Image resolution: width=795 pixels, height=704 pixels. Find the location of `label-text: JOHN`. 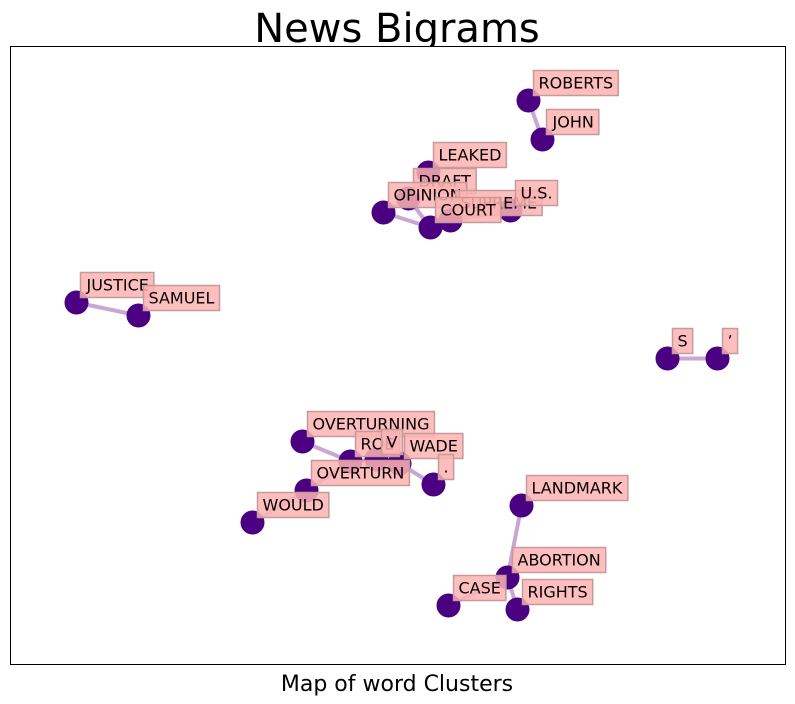

label-text: JOHN is located at coordinates (573, 122).